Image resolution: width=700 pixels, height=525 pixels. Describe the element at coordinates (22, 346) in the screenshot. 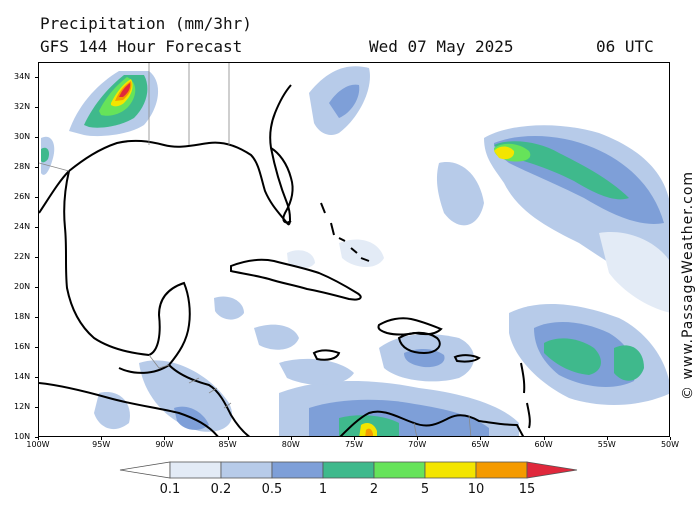

I see `lat-label-16n: 16N` at that location.